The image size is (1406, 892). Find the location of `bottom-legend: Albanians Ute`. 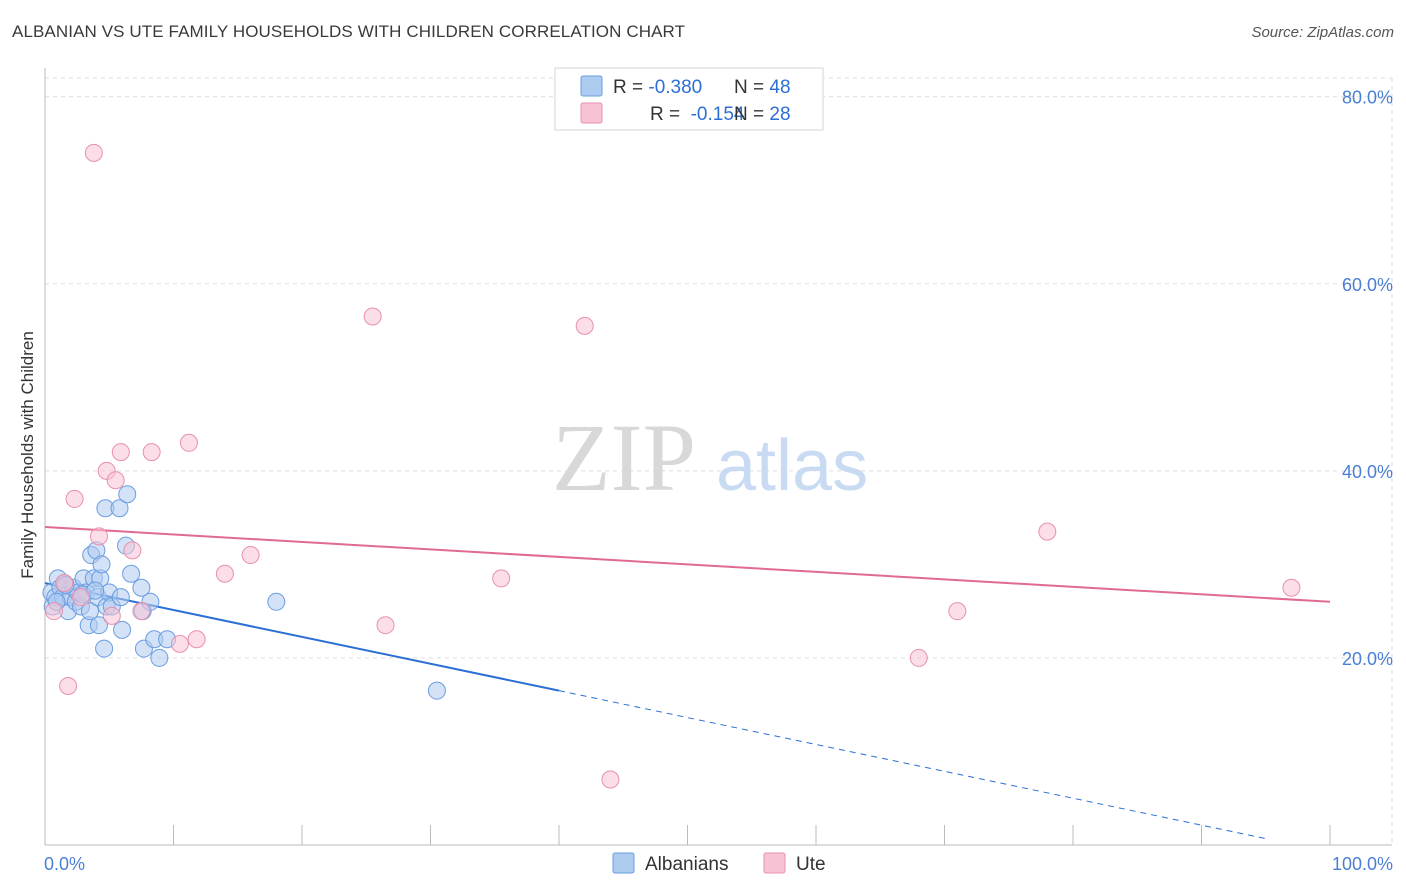

bottom-legend: Albanians Ute is located at coordinates (719, 863).